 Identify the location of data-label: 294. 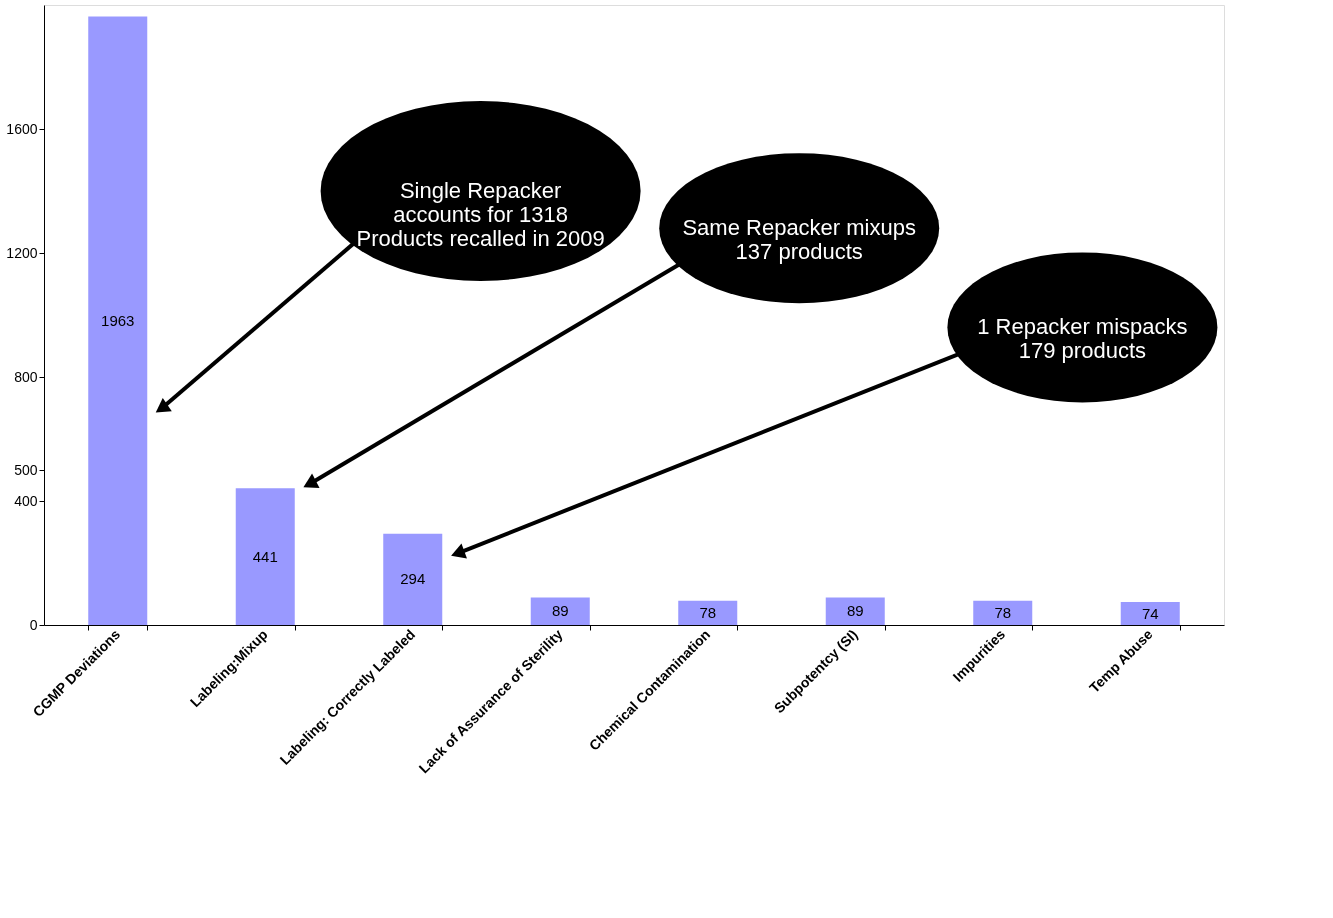
(413, 579).